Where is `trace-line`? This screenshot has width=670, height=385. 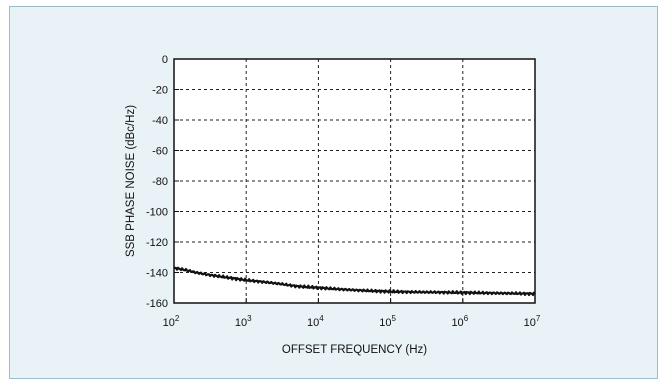
trace-line is located at coordinates (354, 281).